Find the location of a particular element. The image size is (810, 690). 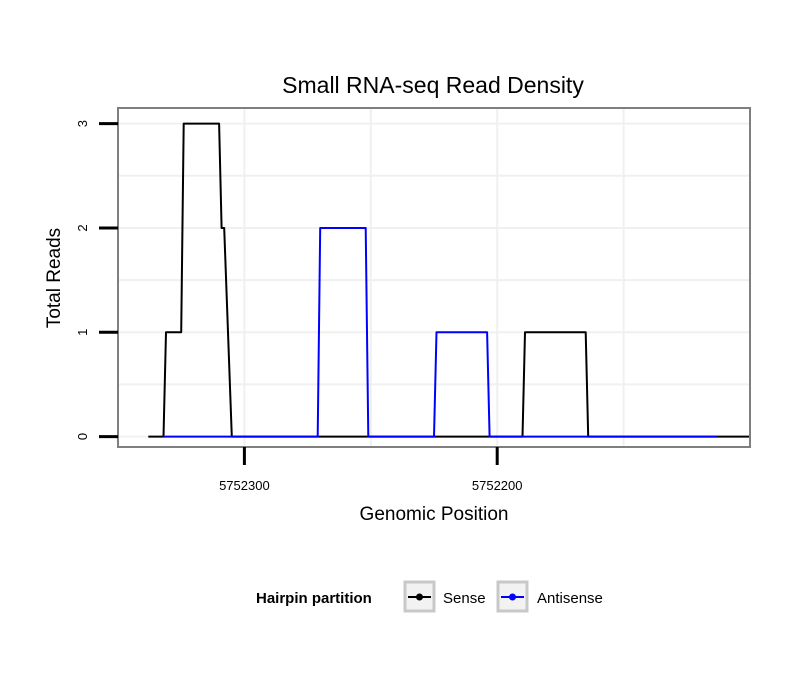

chart-title: Small RNA-seq Read Density is located at coordinates (433, 85).